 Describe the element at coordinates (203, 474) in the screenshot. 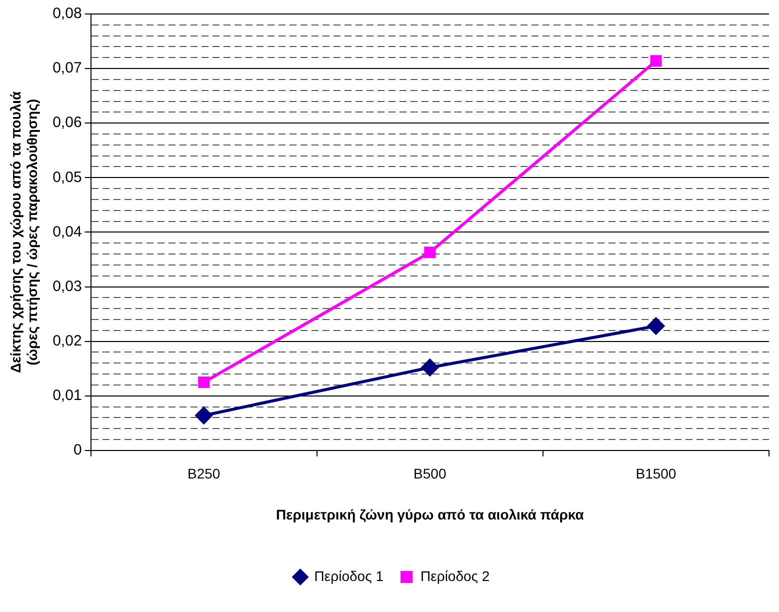

I see `x-tick-label: B250` at that location.